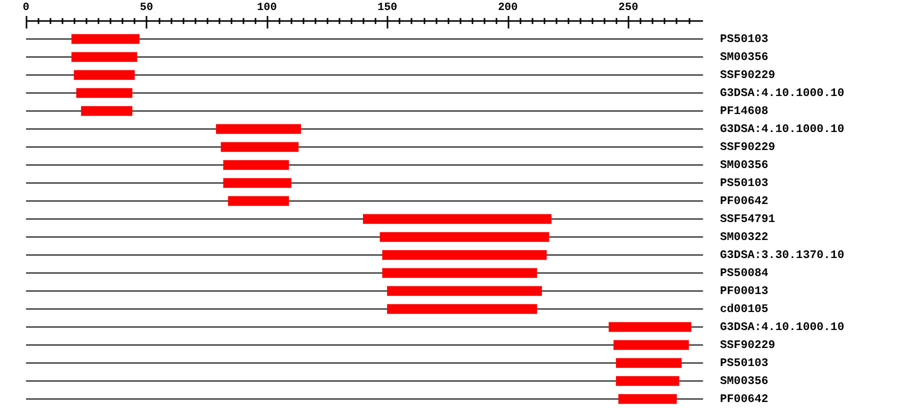 This screenshot has height=418, width=900. I want to click on y-tick-label: SSF54791, so click(748, 219).